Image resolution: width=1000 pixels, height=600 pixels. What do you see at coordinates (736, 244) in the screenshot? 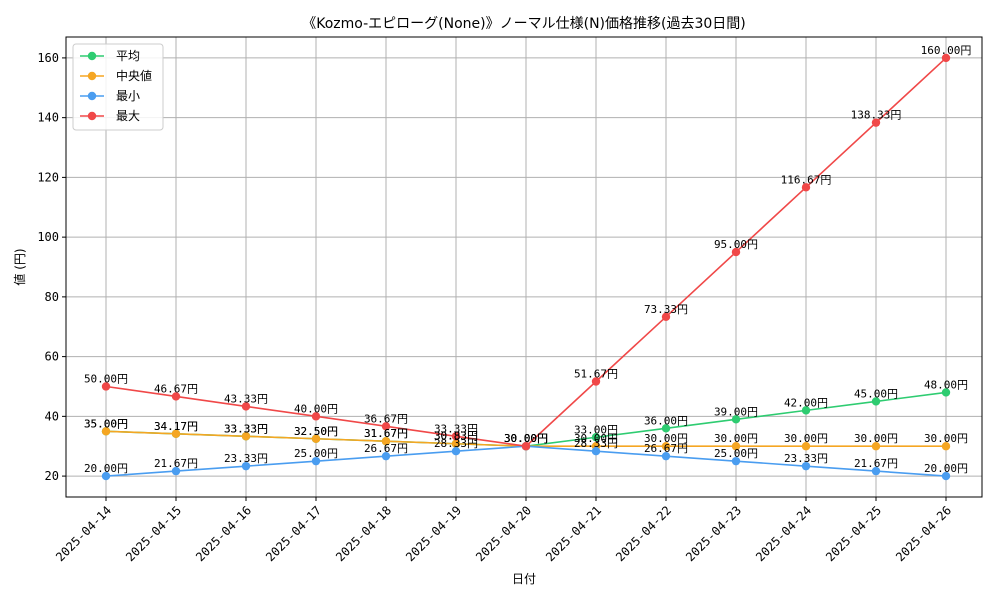
I see `data-label: 95.00円` at bounding box center [736, 244].